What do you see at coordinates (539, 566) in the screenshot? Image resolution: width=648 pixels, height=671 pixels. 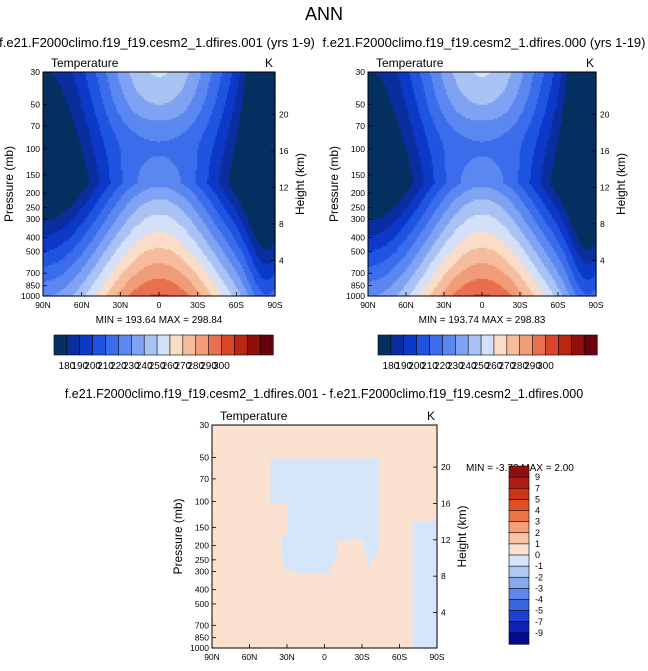 I see `colorbar-label: -1` at bounding box center [539, 566].